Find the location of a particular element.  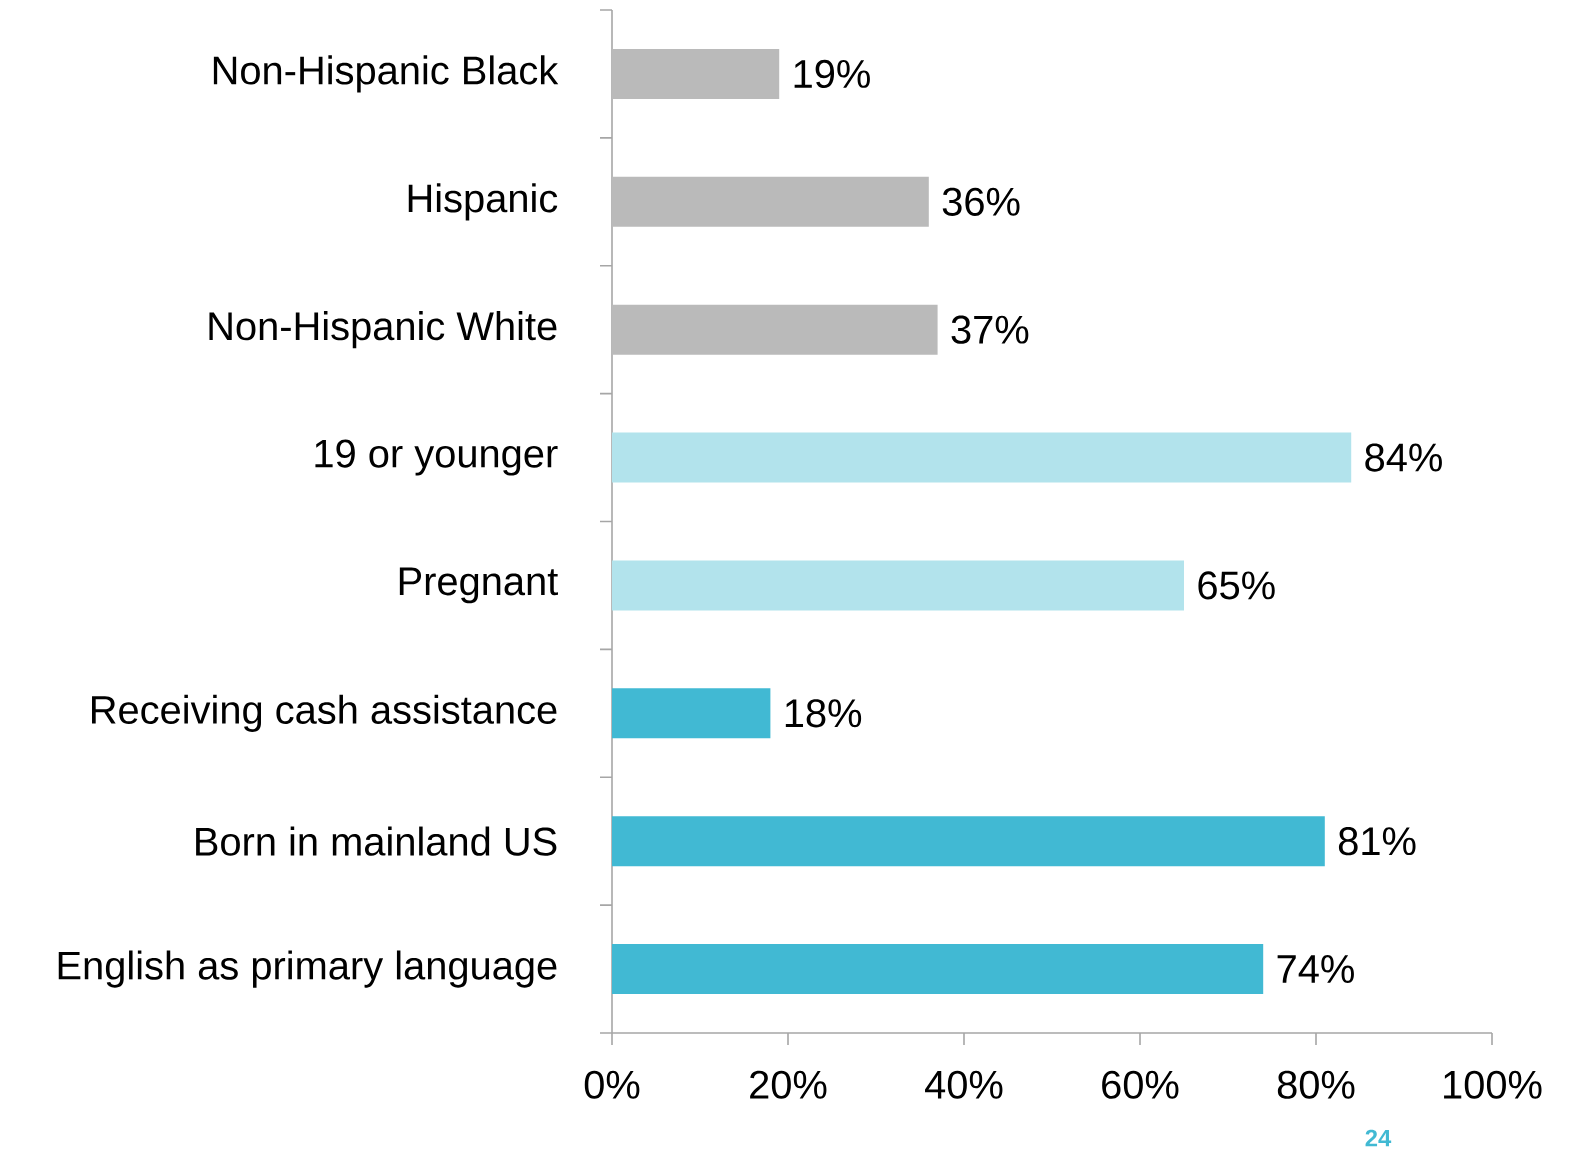

data-label: 19% is located at coordinates (832, 74).